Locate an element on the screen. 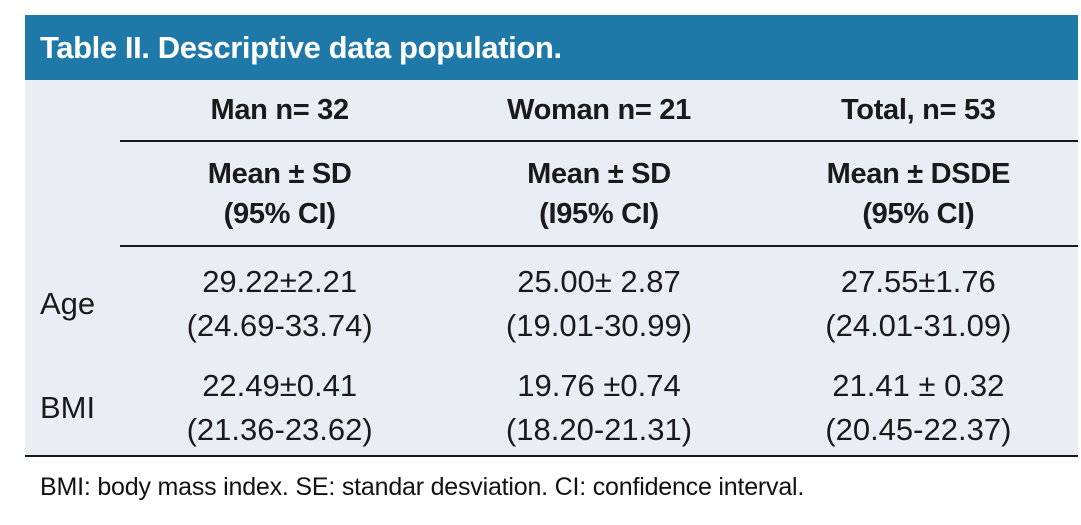 This screenshot has height=525, width=1081. cell-age-woman: 25.00± 2.87 (19.01-30.99) is located at coordinates (598, 303).